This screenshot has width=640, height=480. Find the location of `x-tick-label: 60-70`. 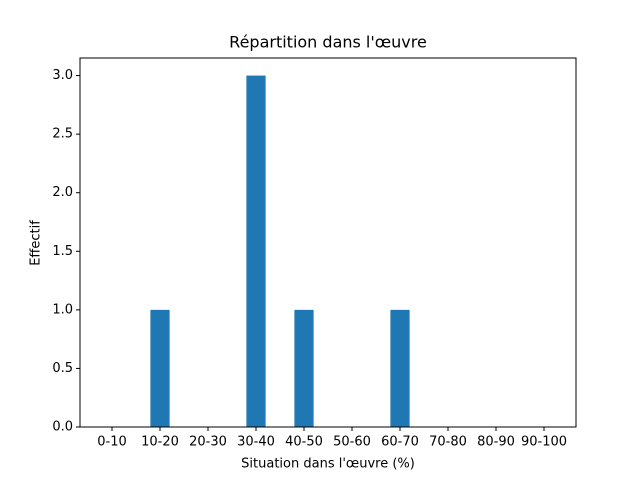

x-tick-label: 60-70 is located at coordinates (400, 442).